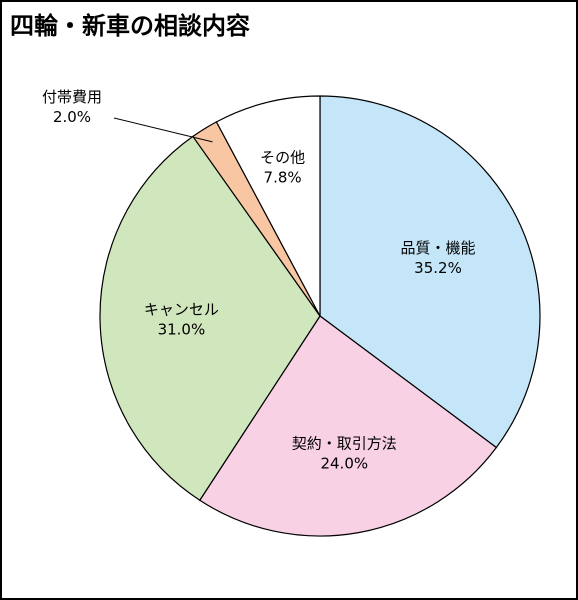 The image size is (578, 600). I want to click on leader-line, so click(163, 130).